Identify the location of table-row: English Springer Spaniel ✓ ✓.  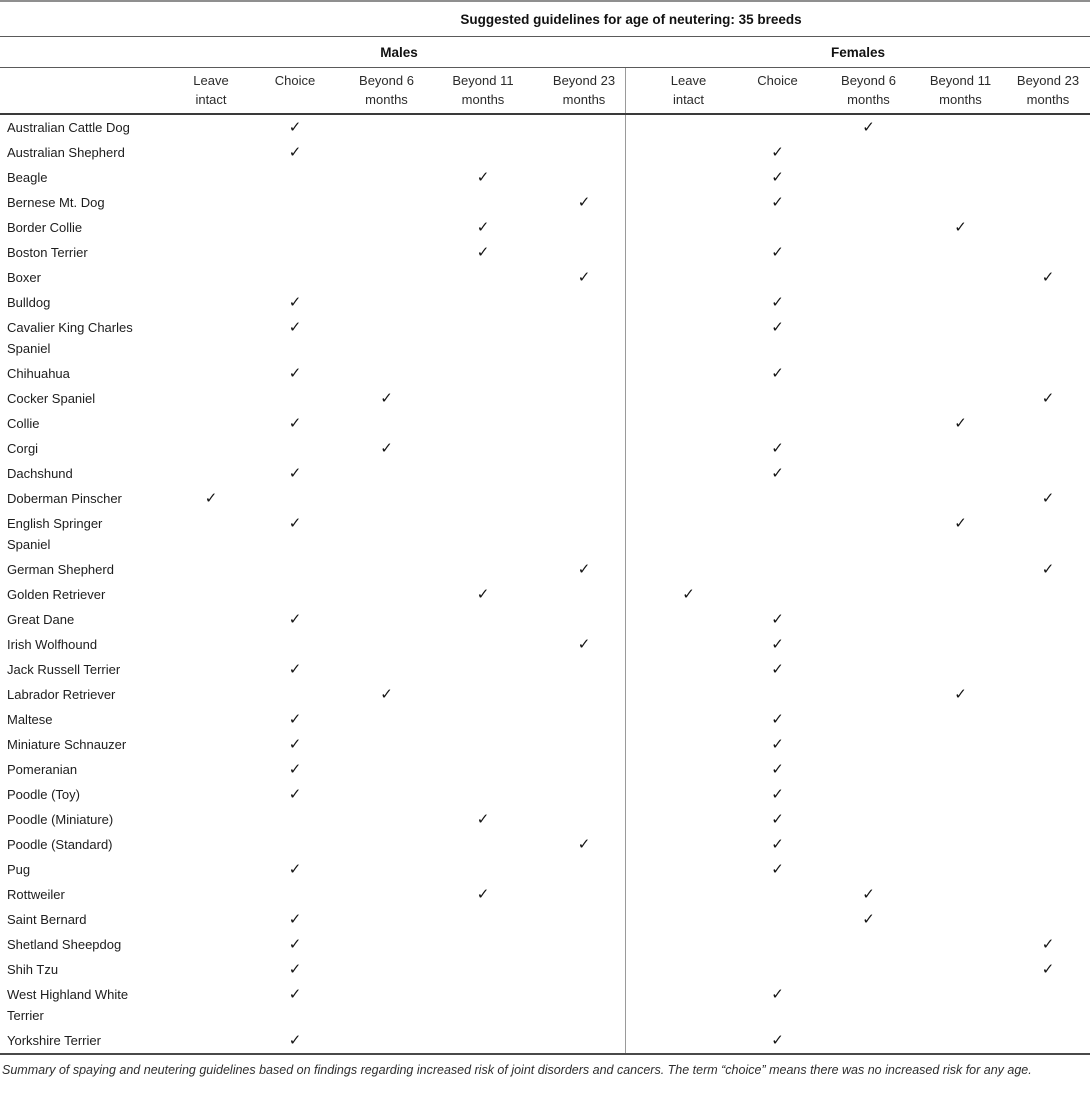
(545, 534).